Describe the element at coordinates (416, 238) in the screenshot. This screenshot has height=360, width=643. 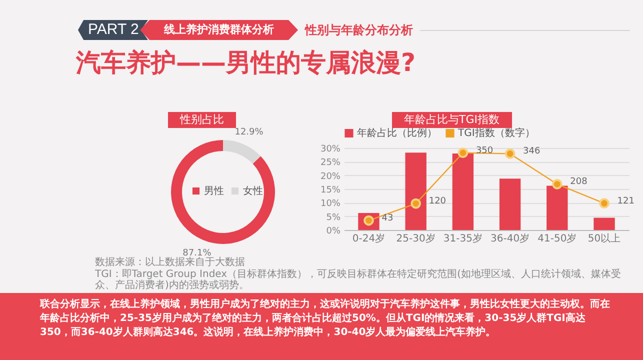
I see `x-tick-label: 25-30岁` at that location.